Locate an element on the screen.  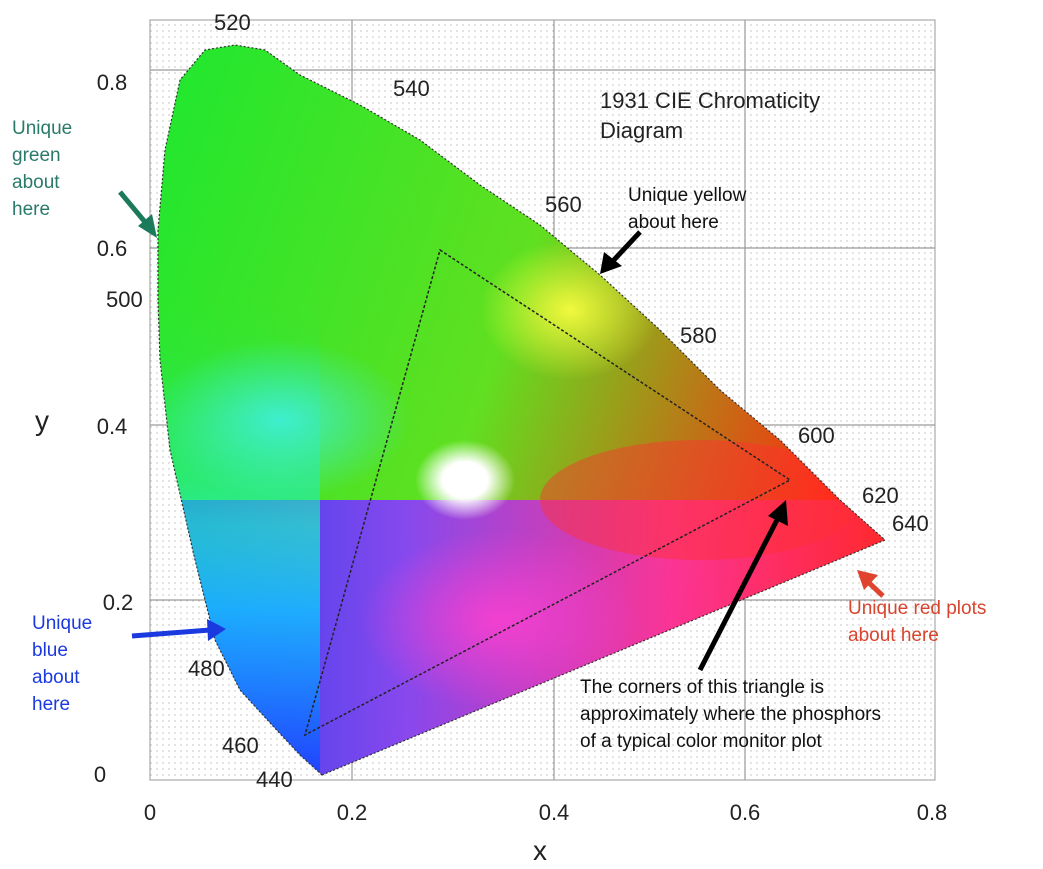
wavelength-label-560: 560 is located at coordinates (563, 204).